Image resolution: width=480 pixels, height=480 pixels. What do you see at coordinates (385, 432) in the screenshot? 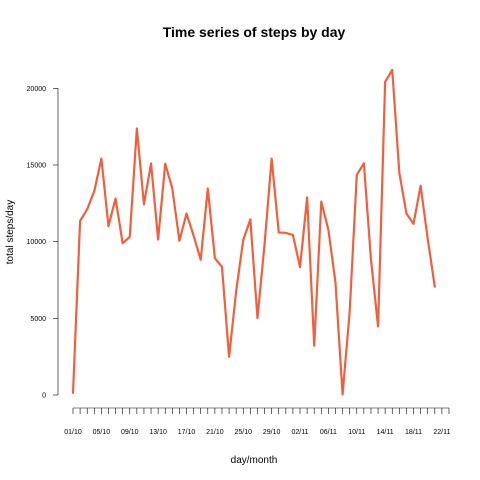
I see `x-tick-label: 14/11` at bounding box center [385, 432].